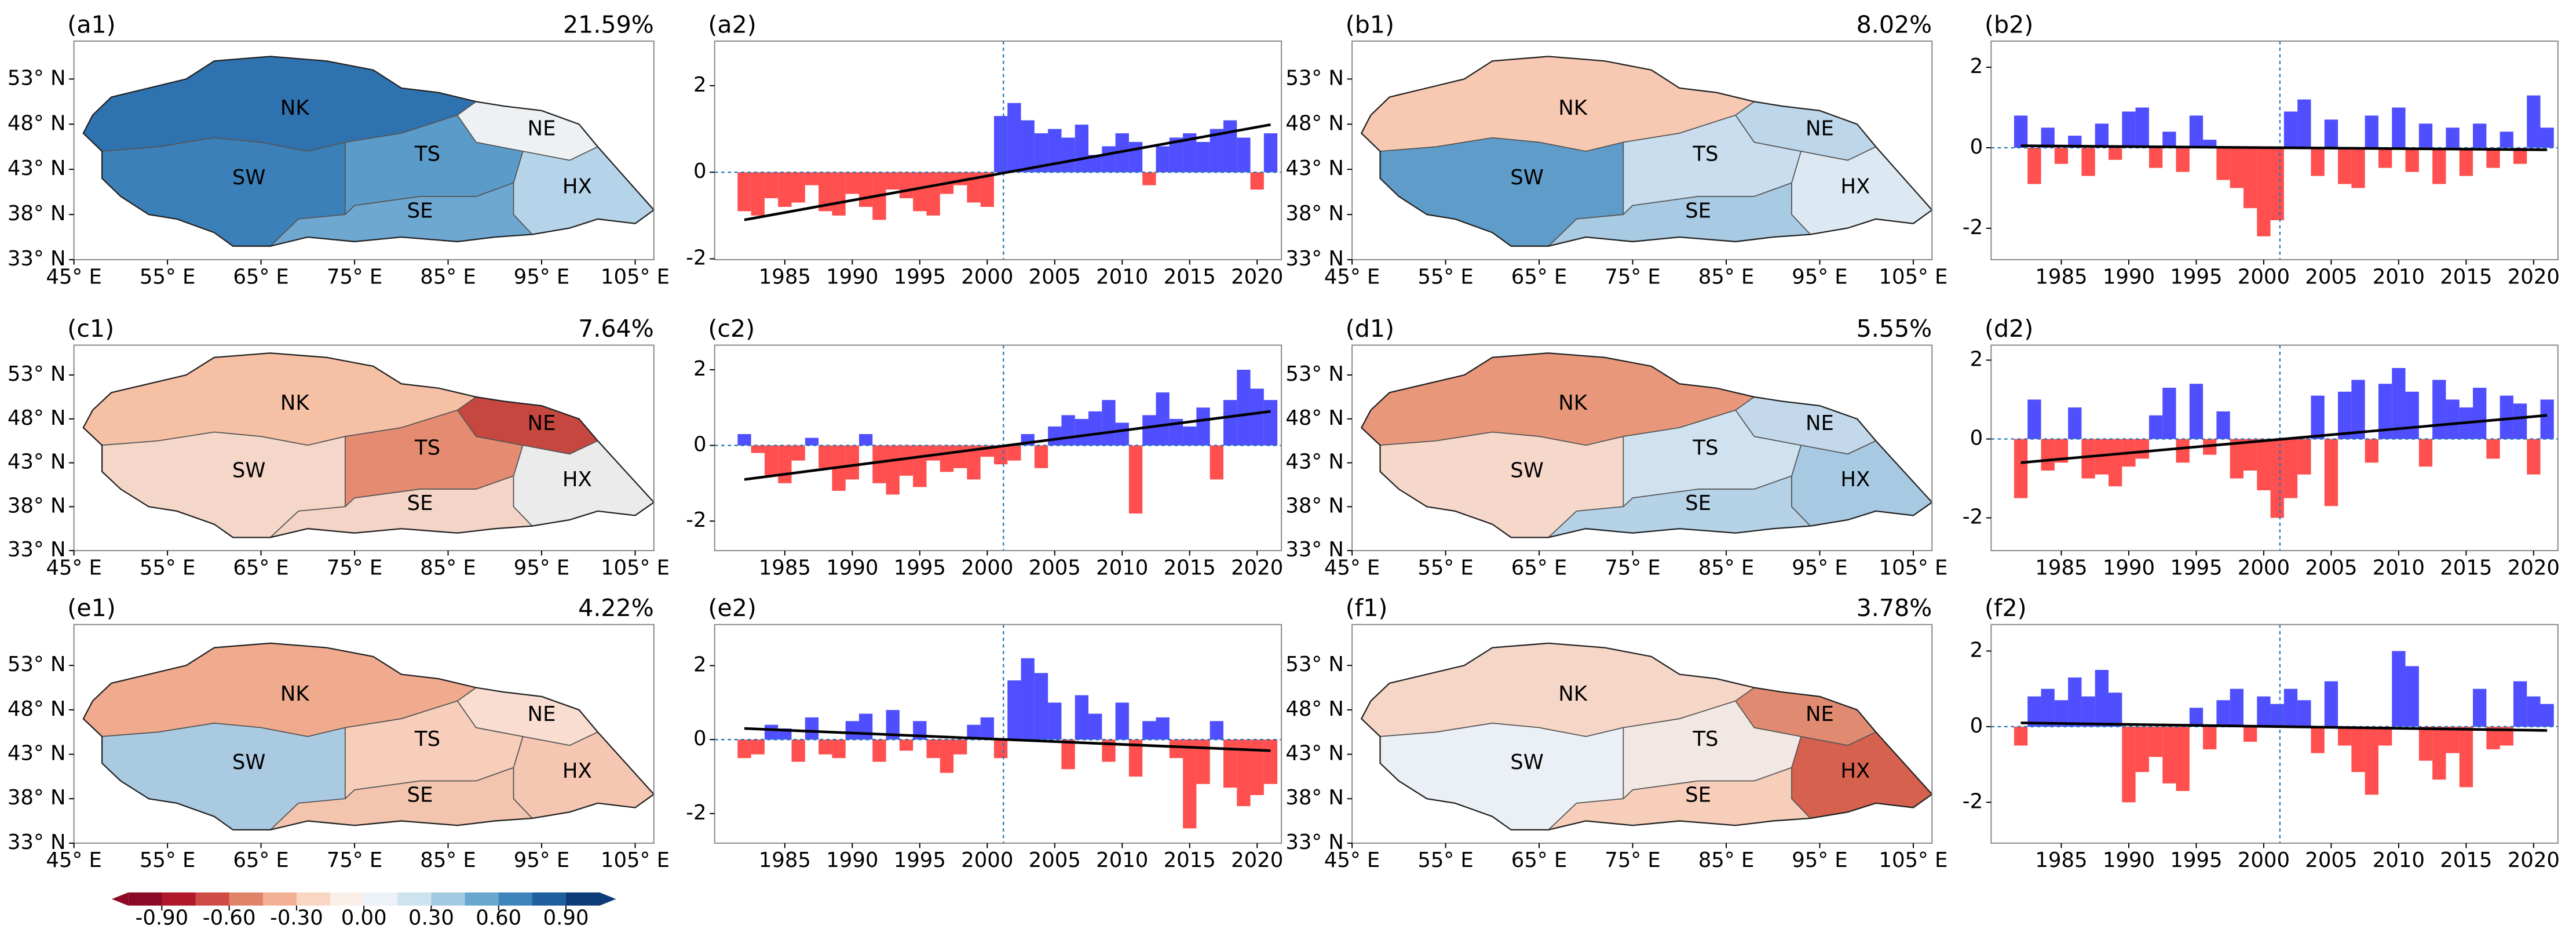  I want to click on panel-label: (c1), so click(90, 329).